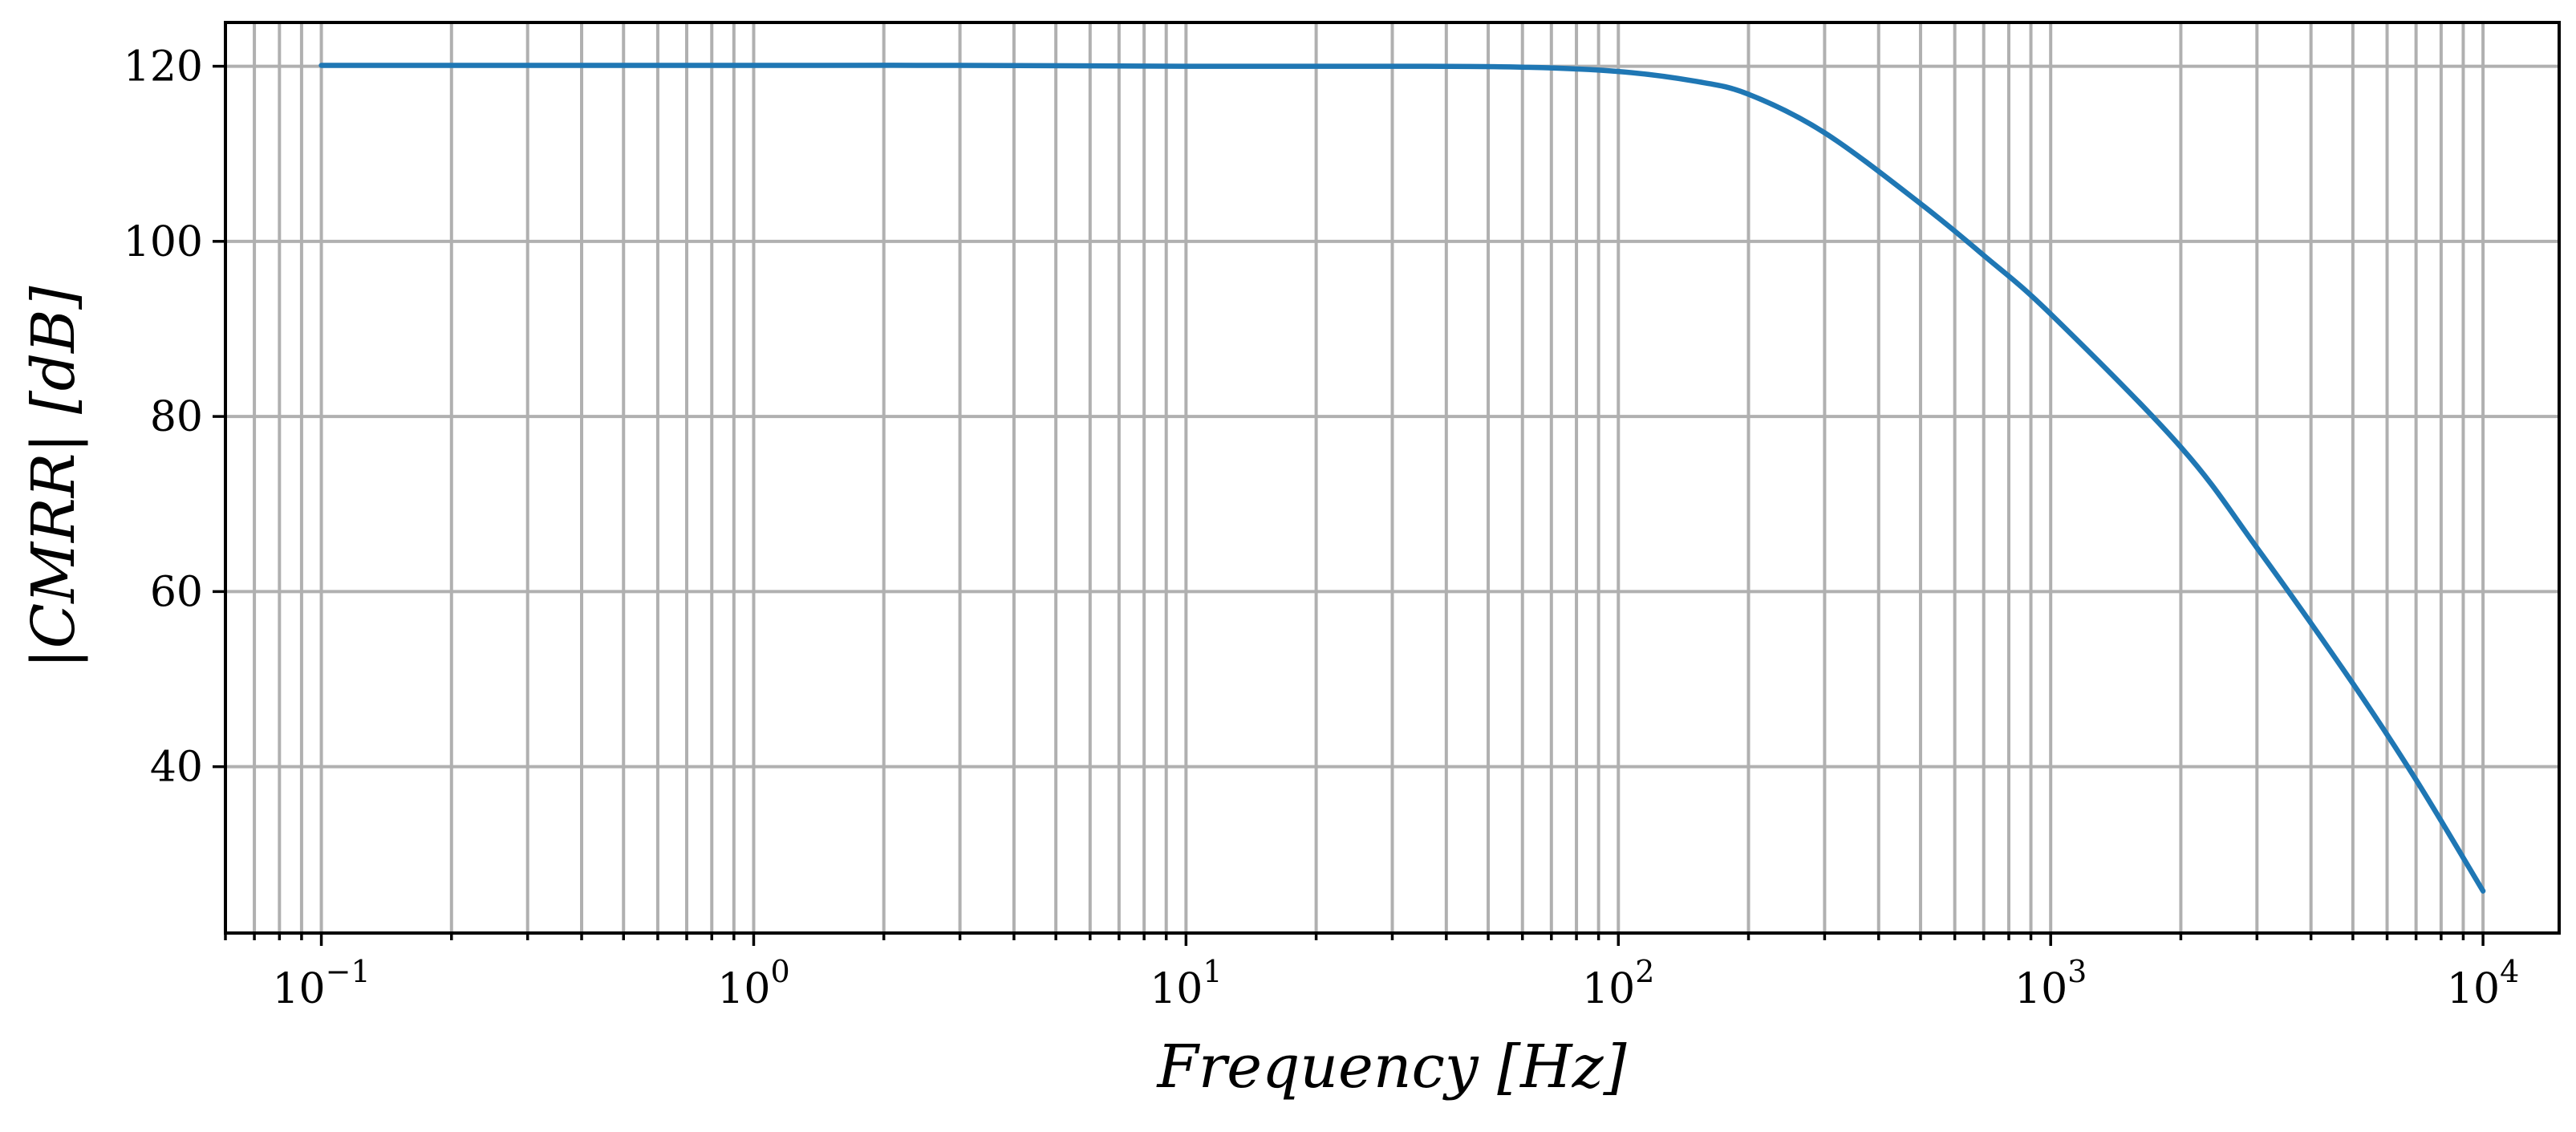 The height and width of the screenshot is (1132, 2576). What do you see at coordinates (176, 768) in the screenshot?
I see `y-tick-label: 40` at bounding box center [176, 768].